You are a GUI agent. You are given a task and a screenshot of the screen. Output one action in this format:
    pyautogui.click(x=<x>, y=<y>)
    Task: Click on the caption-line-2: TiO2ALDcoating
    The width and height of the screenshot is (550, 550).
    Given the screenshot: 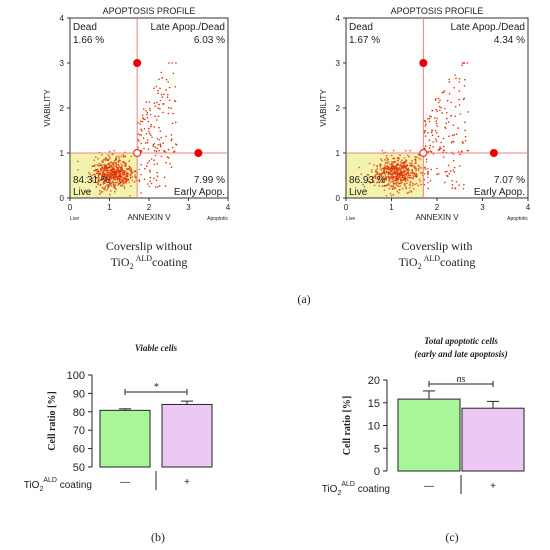 What is the action you would take?
    pyautogui.click(x=149, y=262)
    